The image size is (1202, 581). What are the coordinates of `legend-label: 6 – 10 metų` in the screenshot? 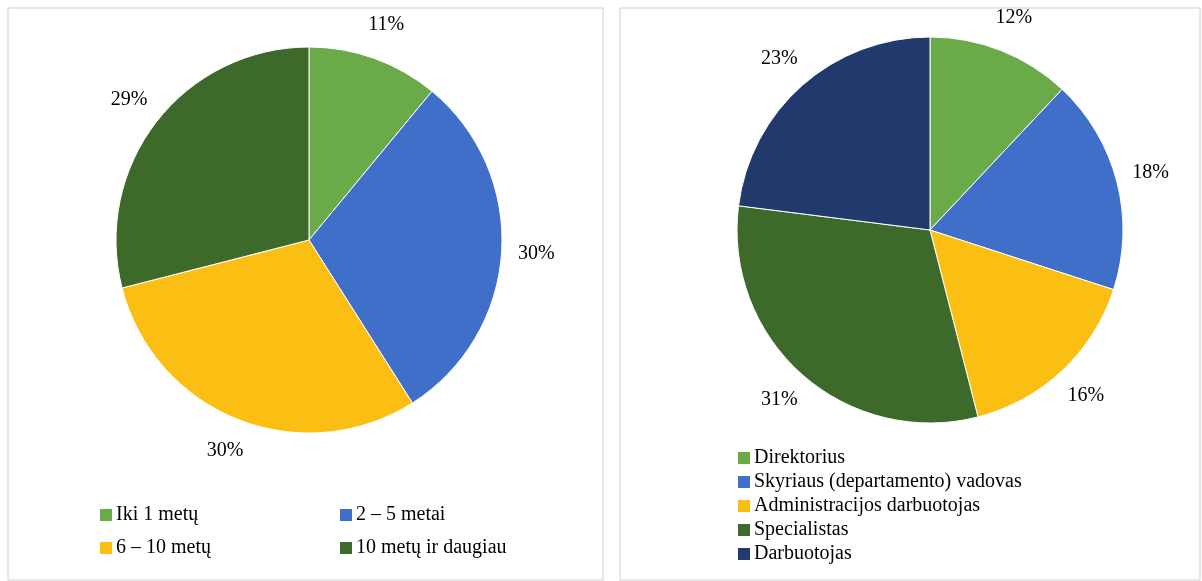 It's located at (164, 546).